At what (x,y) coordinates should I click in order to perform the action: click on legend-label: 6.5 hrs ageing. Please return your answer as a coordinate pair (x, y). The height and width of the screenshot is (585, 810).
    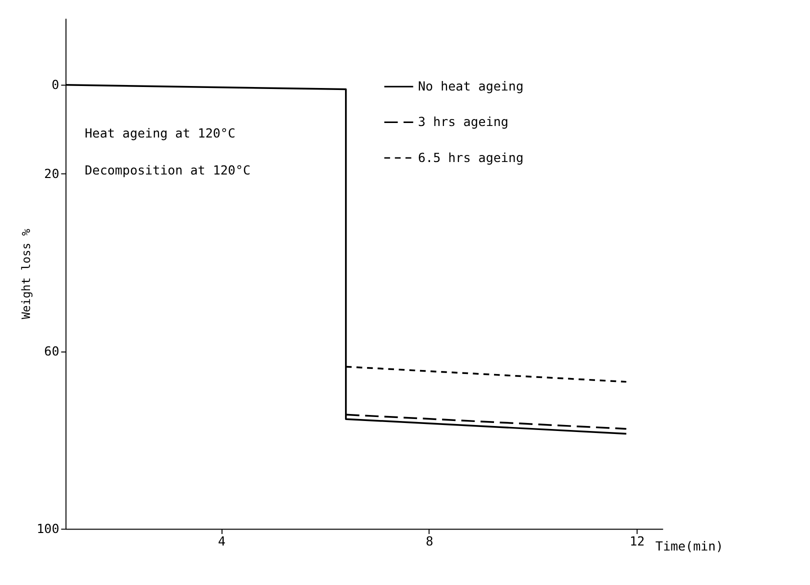
    Looking at the image, I should click on (471, 157).